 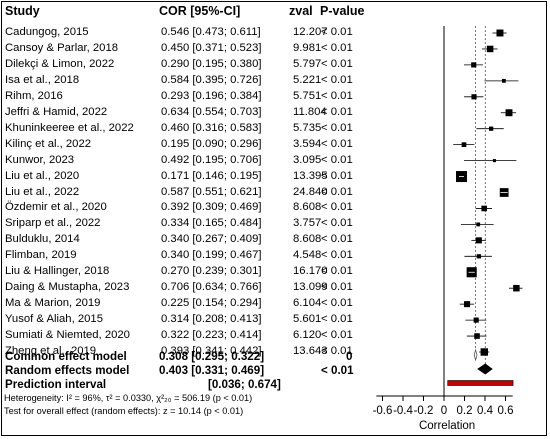 What do you see at coordinates (211, 255) in the screenshot?
I see `study-cor: 0.340 [0.199; 0.467]` at bounding box center [211, 255].